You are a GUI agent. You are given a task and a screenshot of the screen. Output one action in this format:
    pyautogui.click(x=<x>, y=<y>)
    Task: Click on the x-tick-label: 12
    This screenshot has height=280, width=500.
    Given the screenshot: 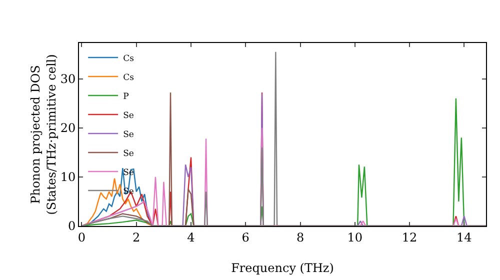 What is the action you would take?
    pyautogui.click(x=410, y=237)
    